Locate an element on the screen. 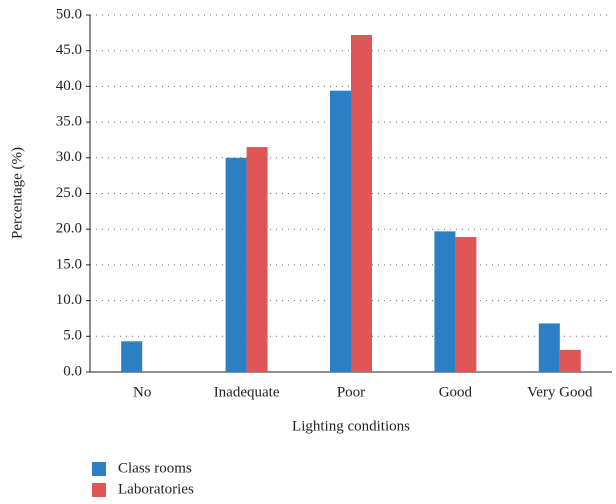 The height and width of the screenshot is (504, 616). y-tick-label: 25.0 is located at coordinates (69, 193).